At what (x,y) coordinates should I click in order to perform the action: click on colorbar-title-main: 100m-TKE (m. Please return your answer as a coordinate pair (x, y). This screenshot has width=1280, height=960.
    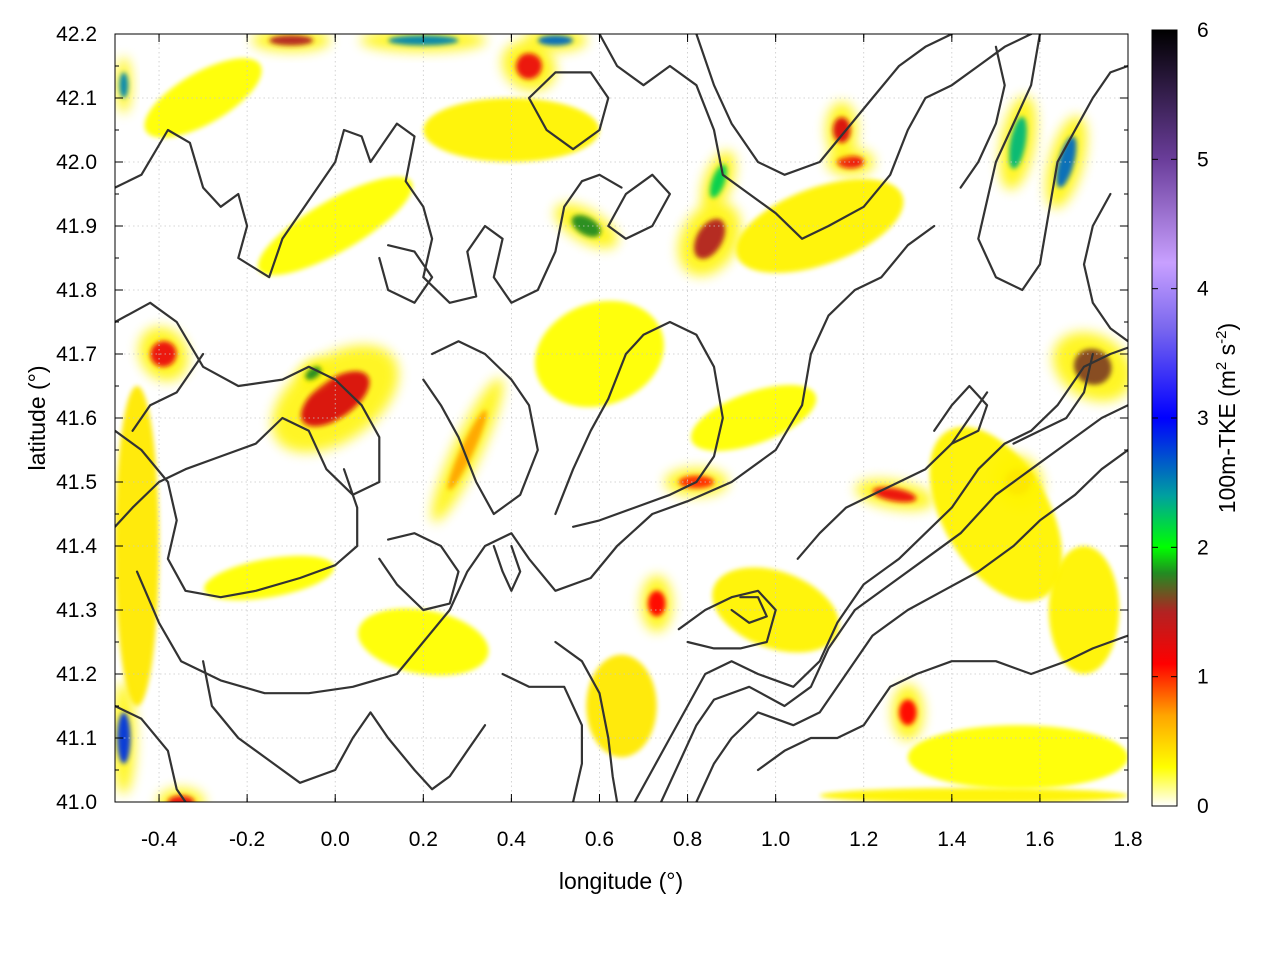
    Looking at the image, I should click on (1227, 441).